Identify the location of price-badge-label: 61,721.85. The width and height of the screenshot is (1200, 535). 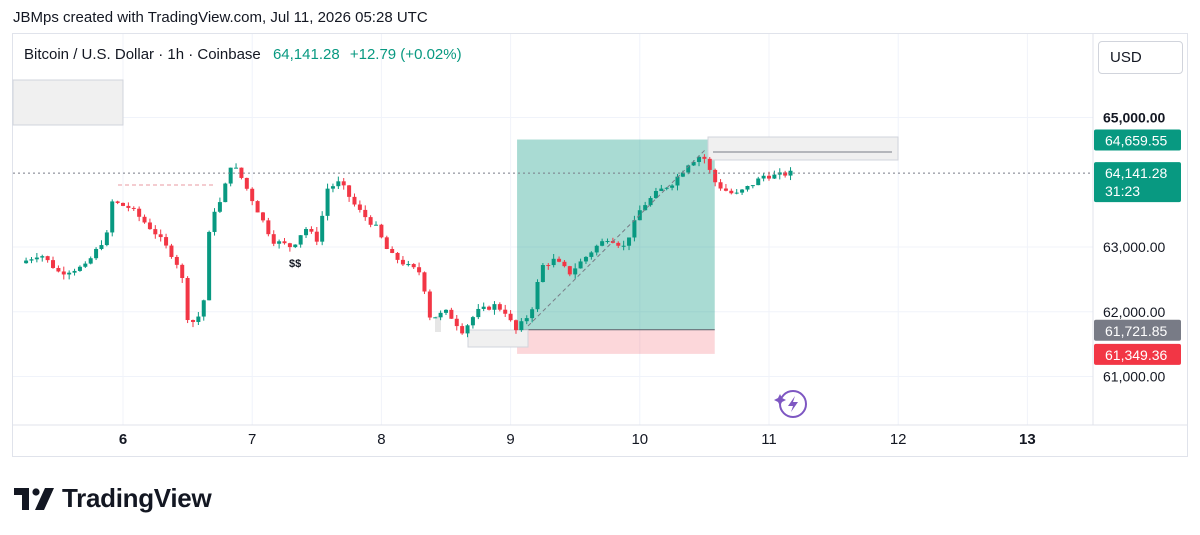
(1136, 331).